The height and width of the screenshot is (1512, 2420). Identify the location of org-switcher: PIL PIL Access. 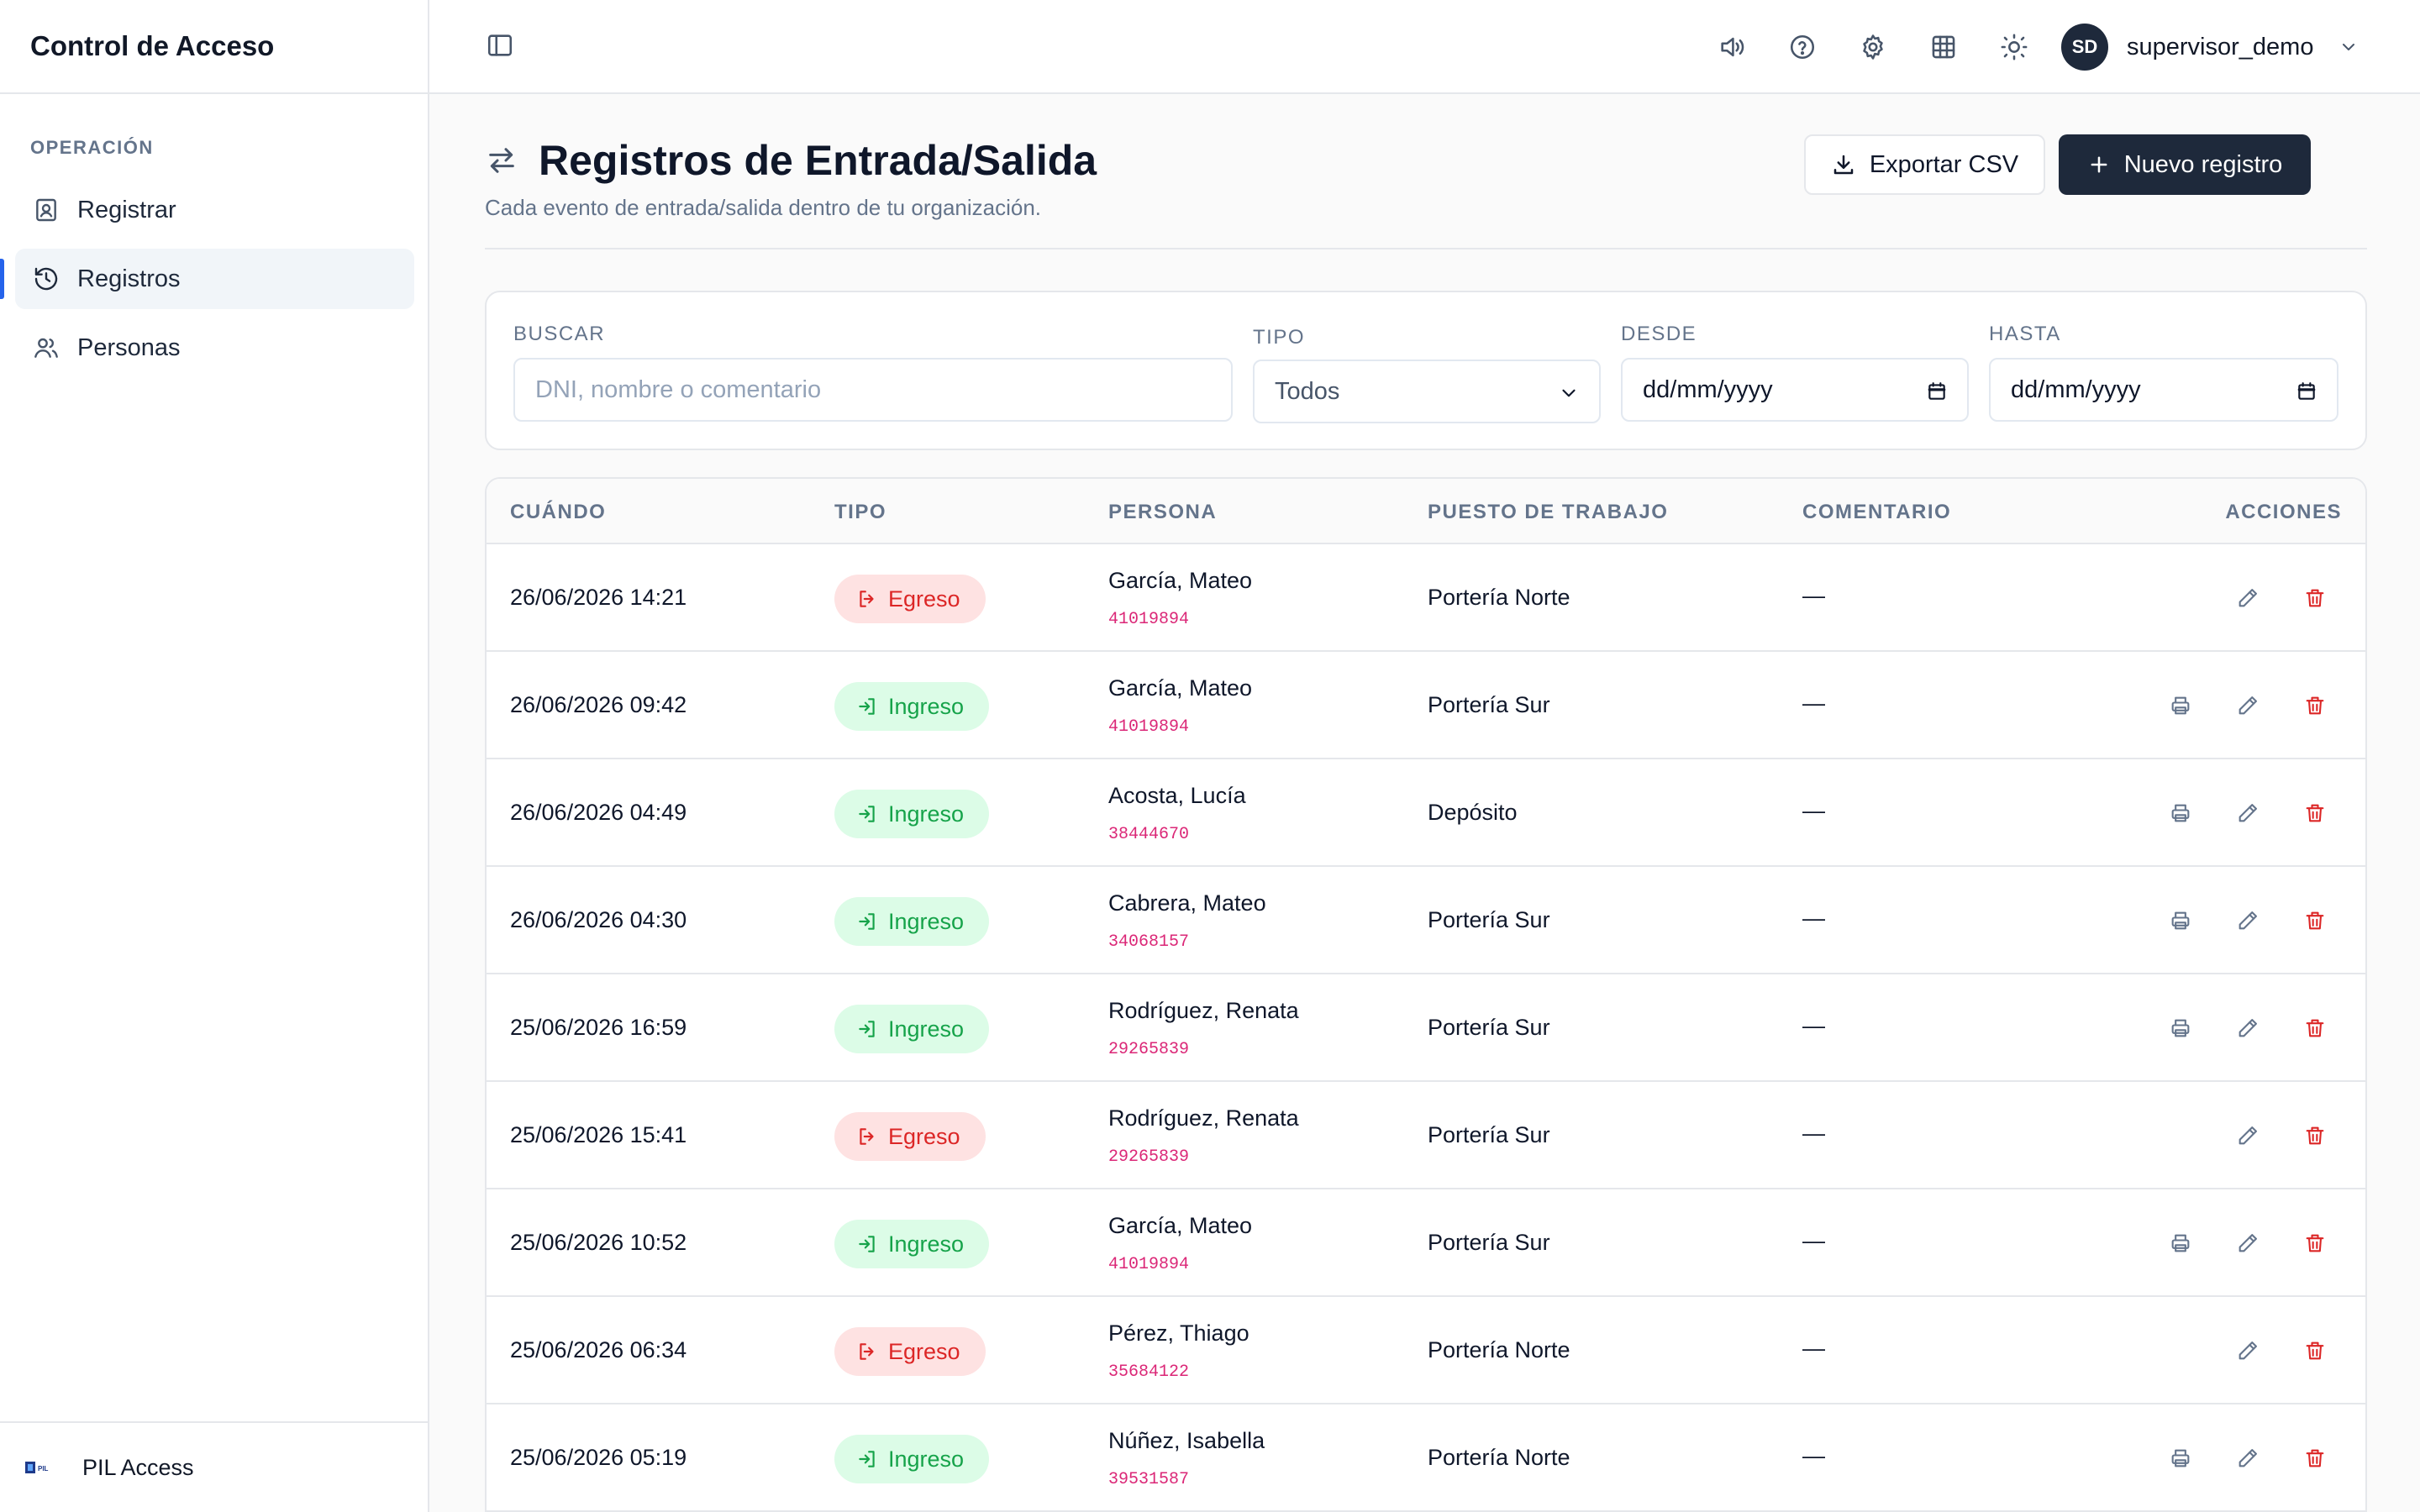
(214, 1466).